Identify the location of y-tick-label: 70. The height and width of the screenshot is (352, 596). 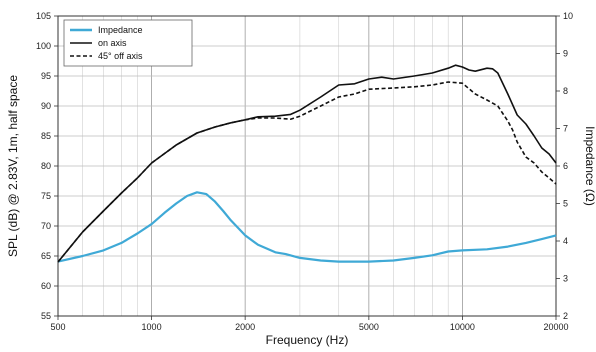
(46, 226).